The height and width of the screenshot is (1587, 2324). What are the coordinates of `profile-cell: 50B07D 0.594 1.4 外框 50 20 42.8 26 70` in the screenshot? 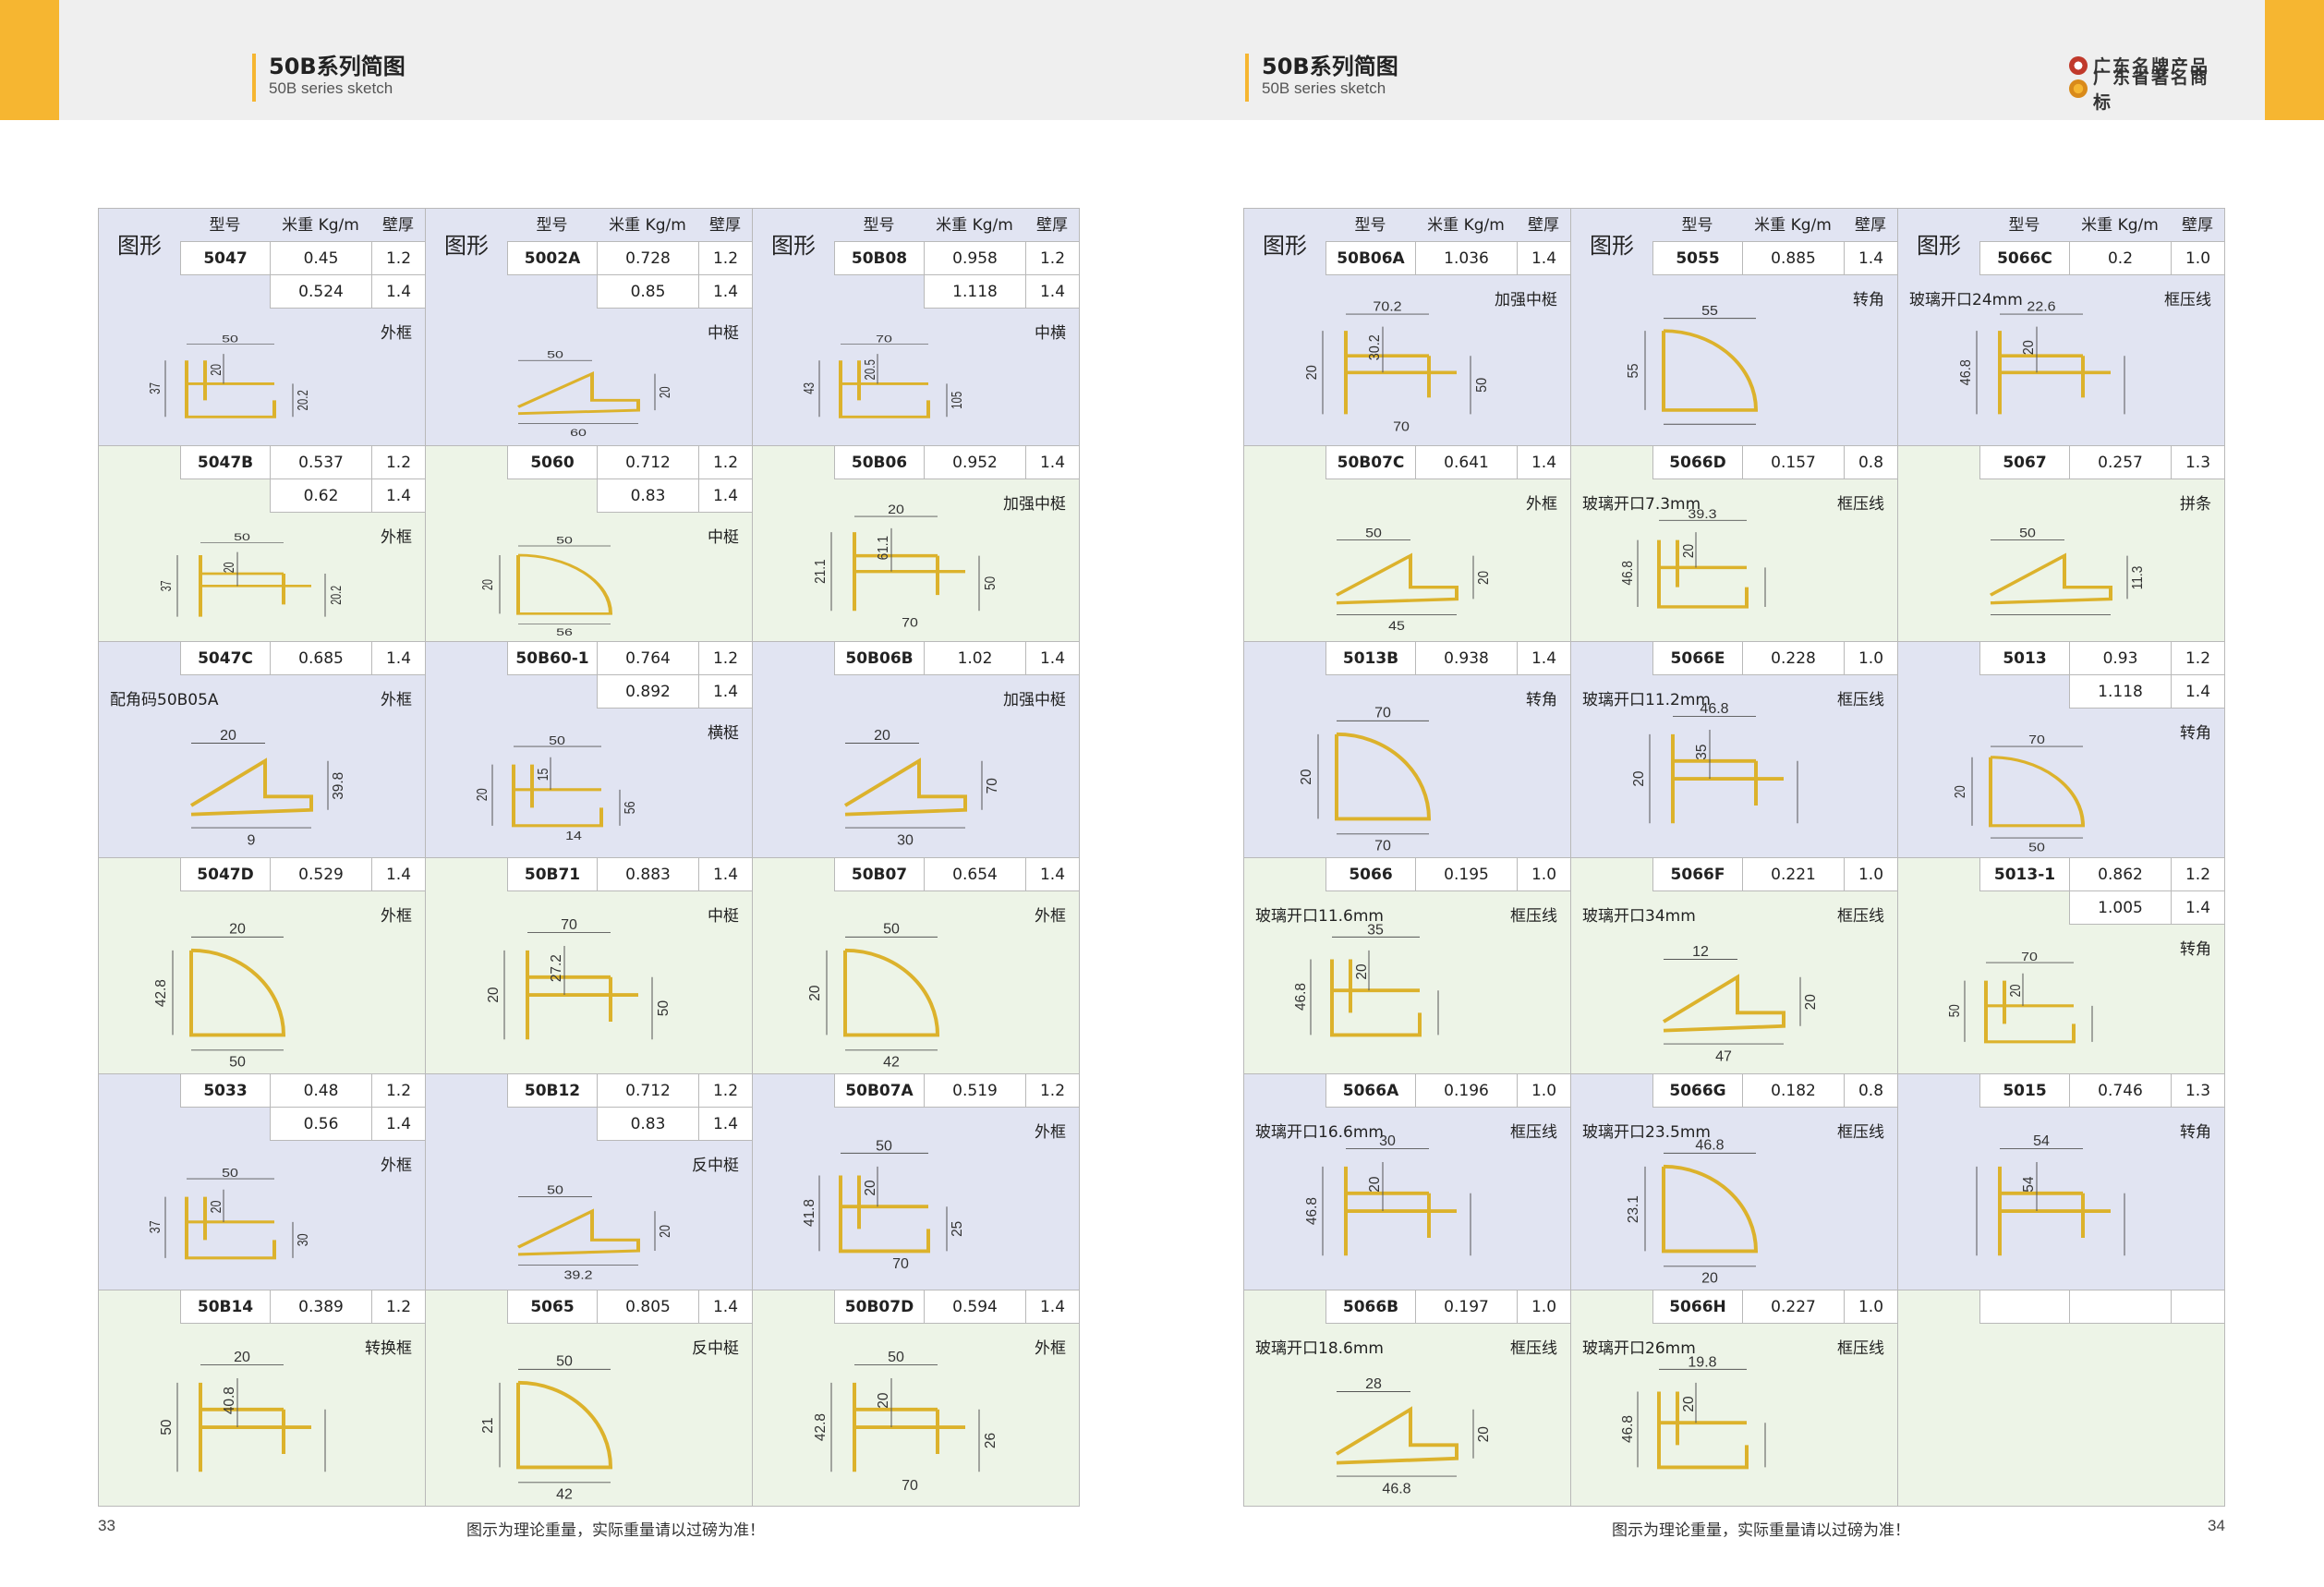 It's located at (916, 1398).